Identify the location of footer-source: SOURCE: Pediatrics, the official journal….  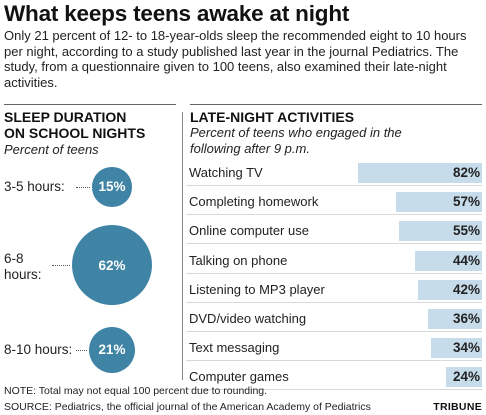
(187, 407).